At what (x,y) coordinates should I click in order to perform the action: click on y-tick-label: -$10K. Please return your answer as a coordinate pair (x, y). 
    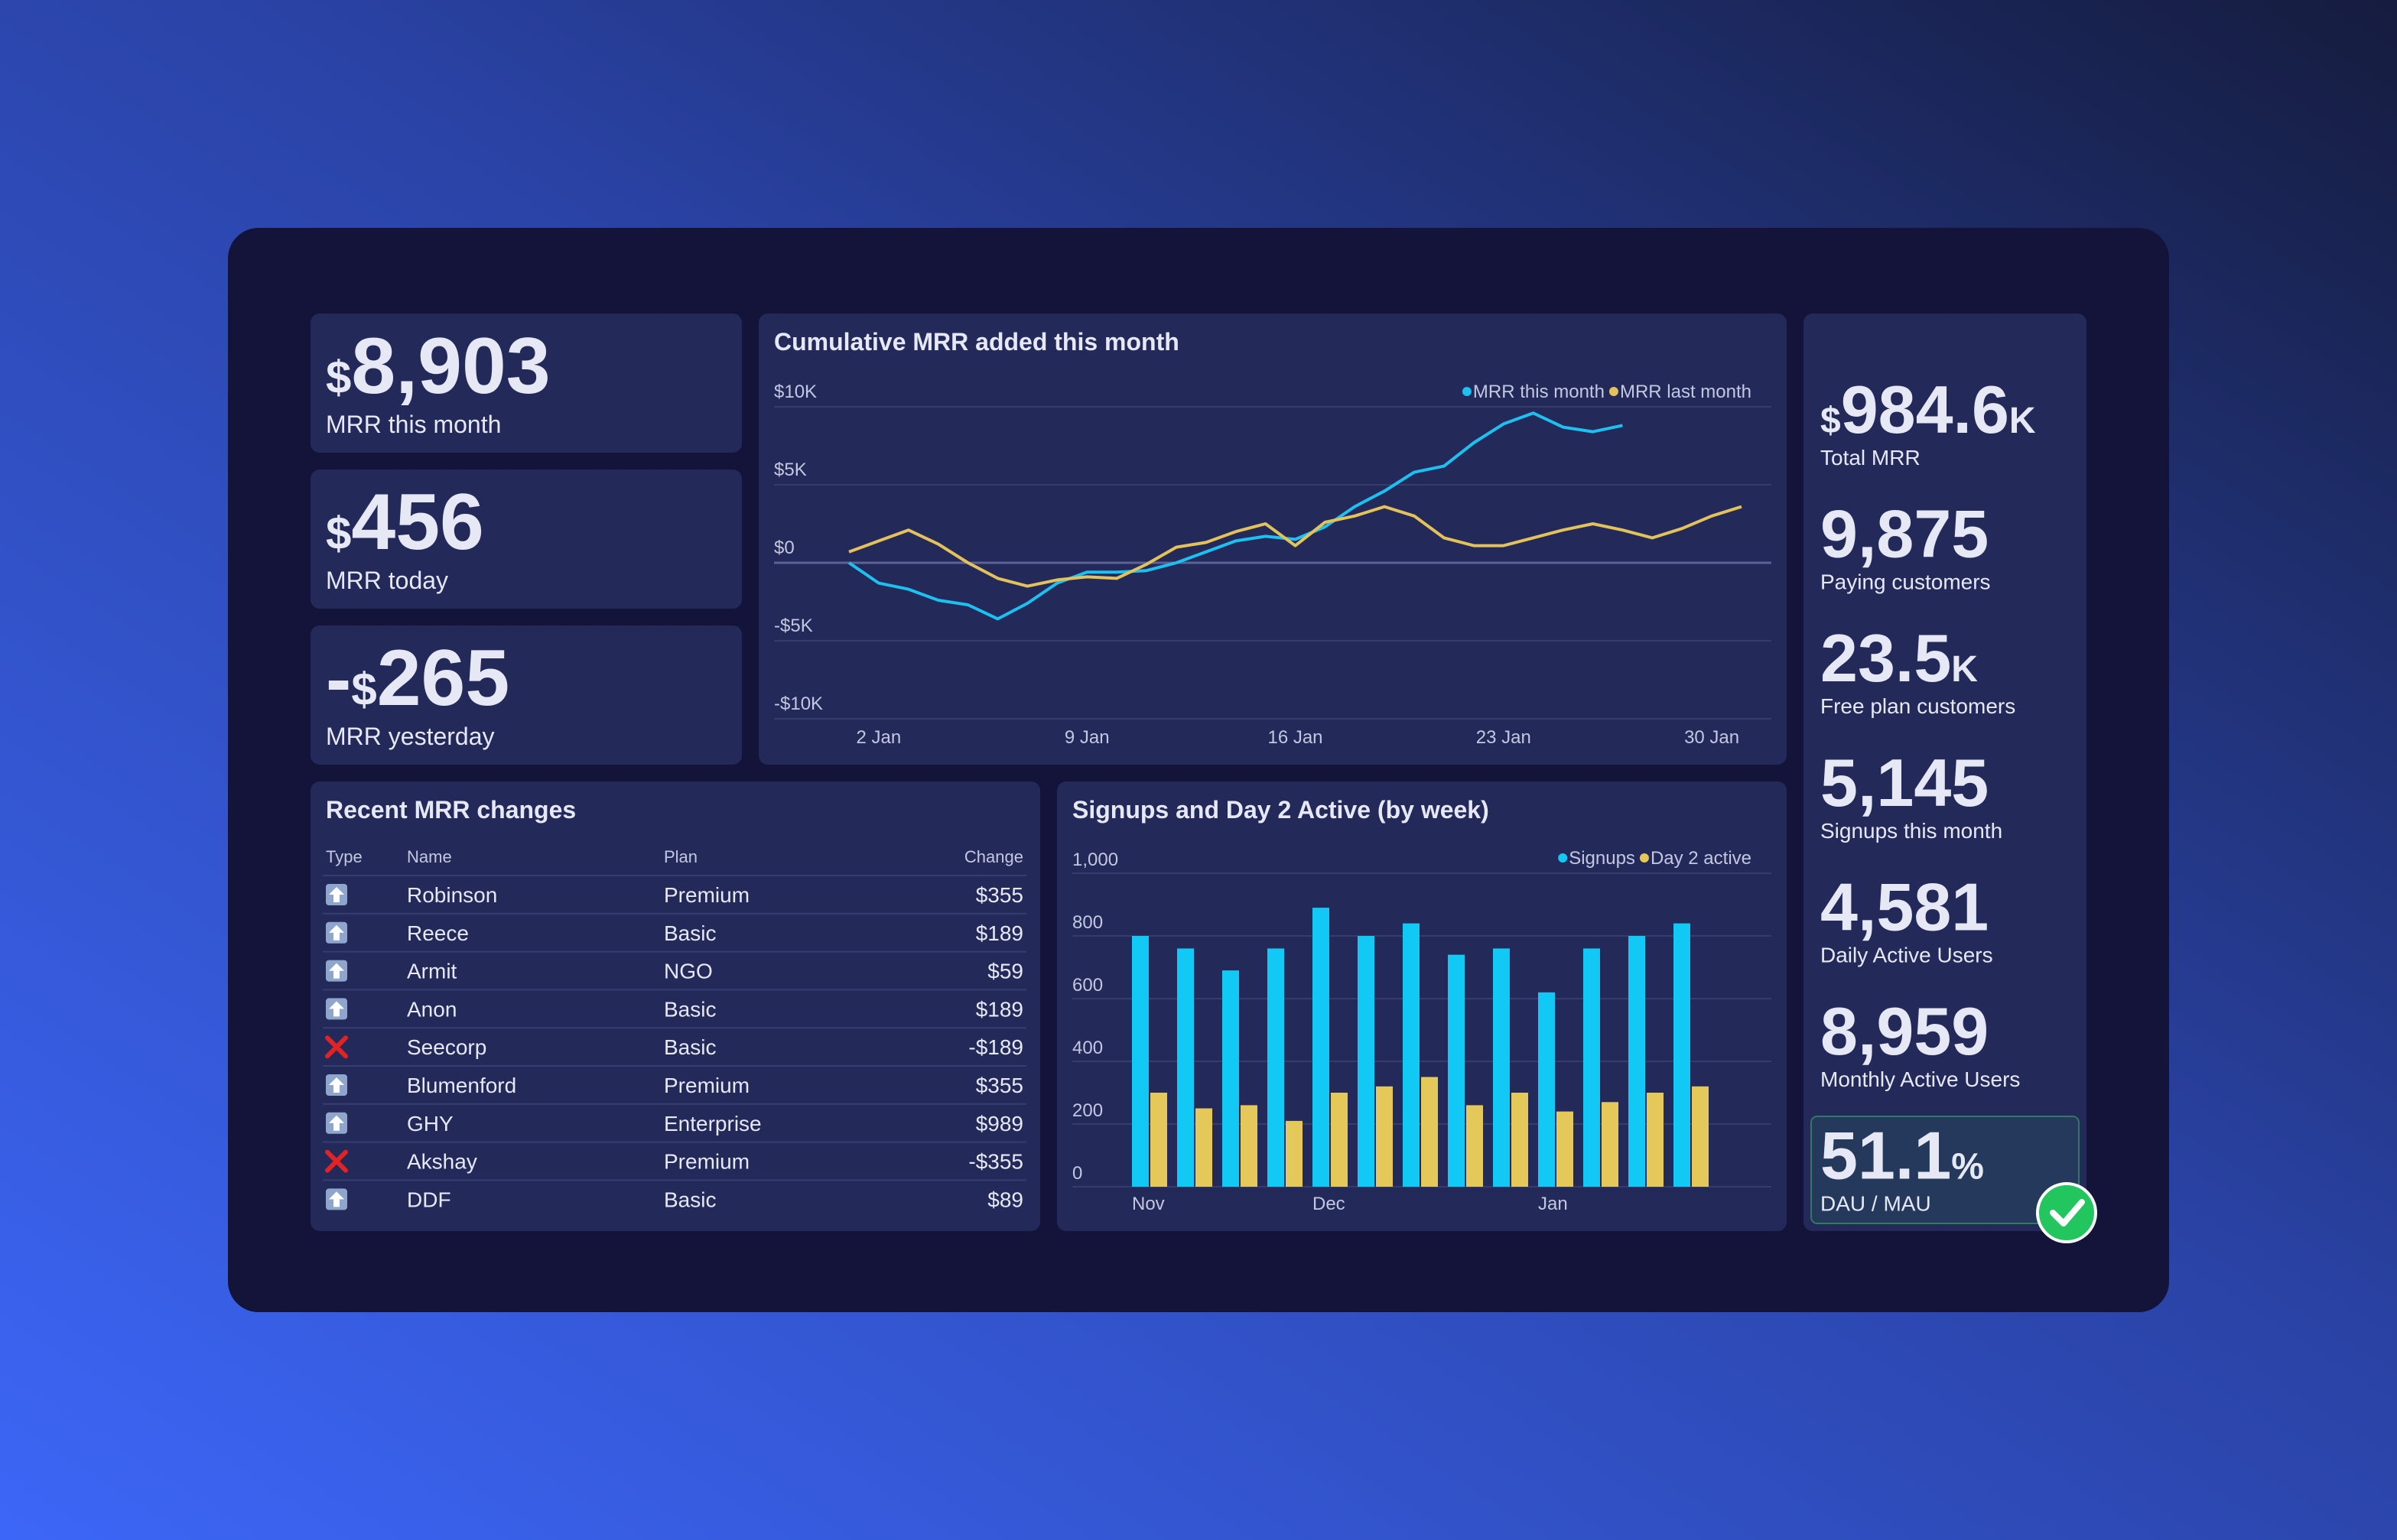
    Looking at the image, I should click on (798, 704).